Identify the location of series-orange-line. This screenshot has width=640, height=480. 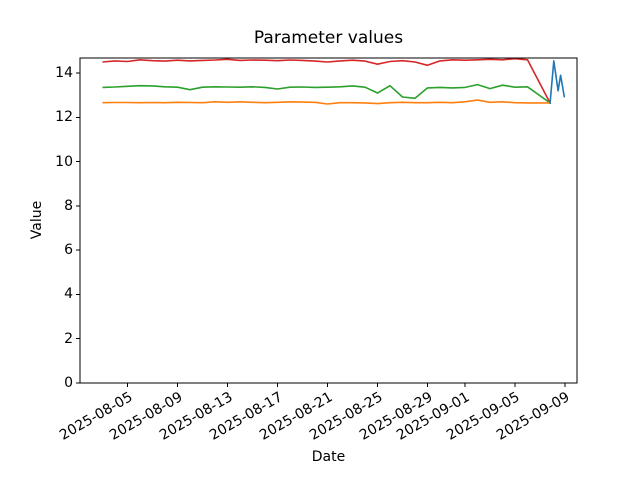
(326, 102).